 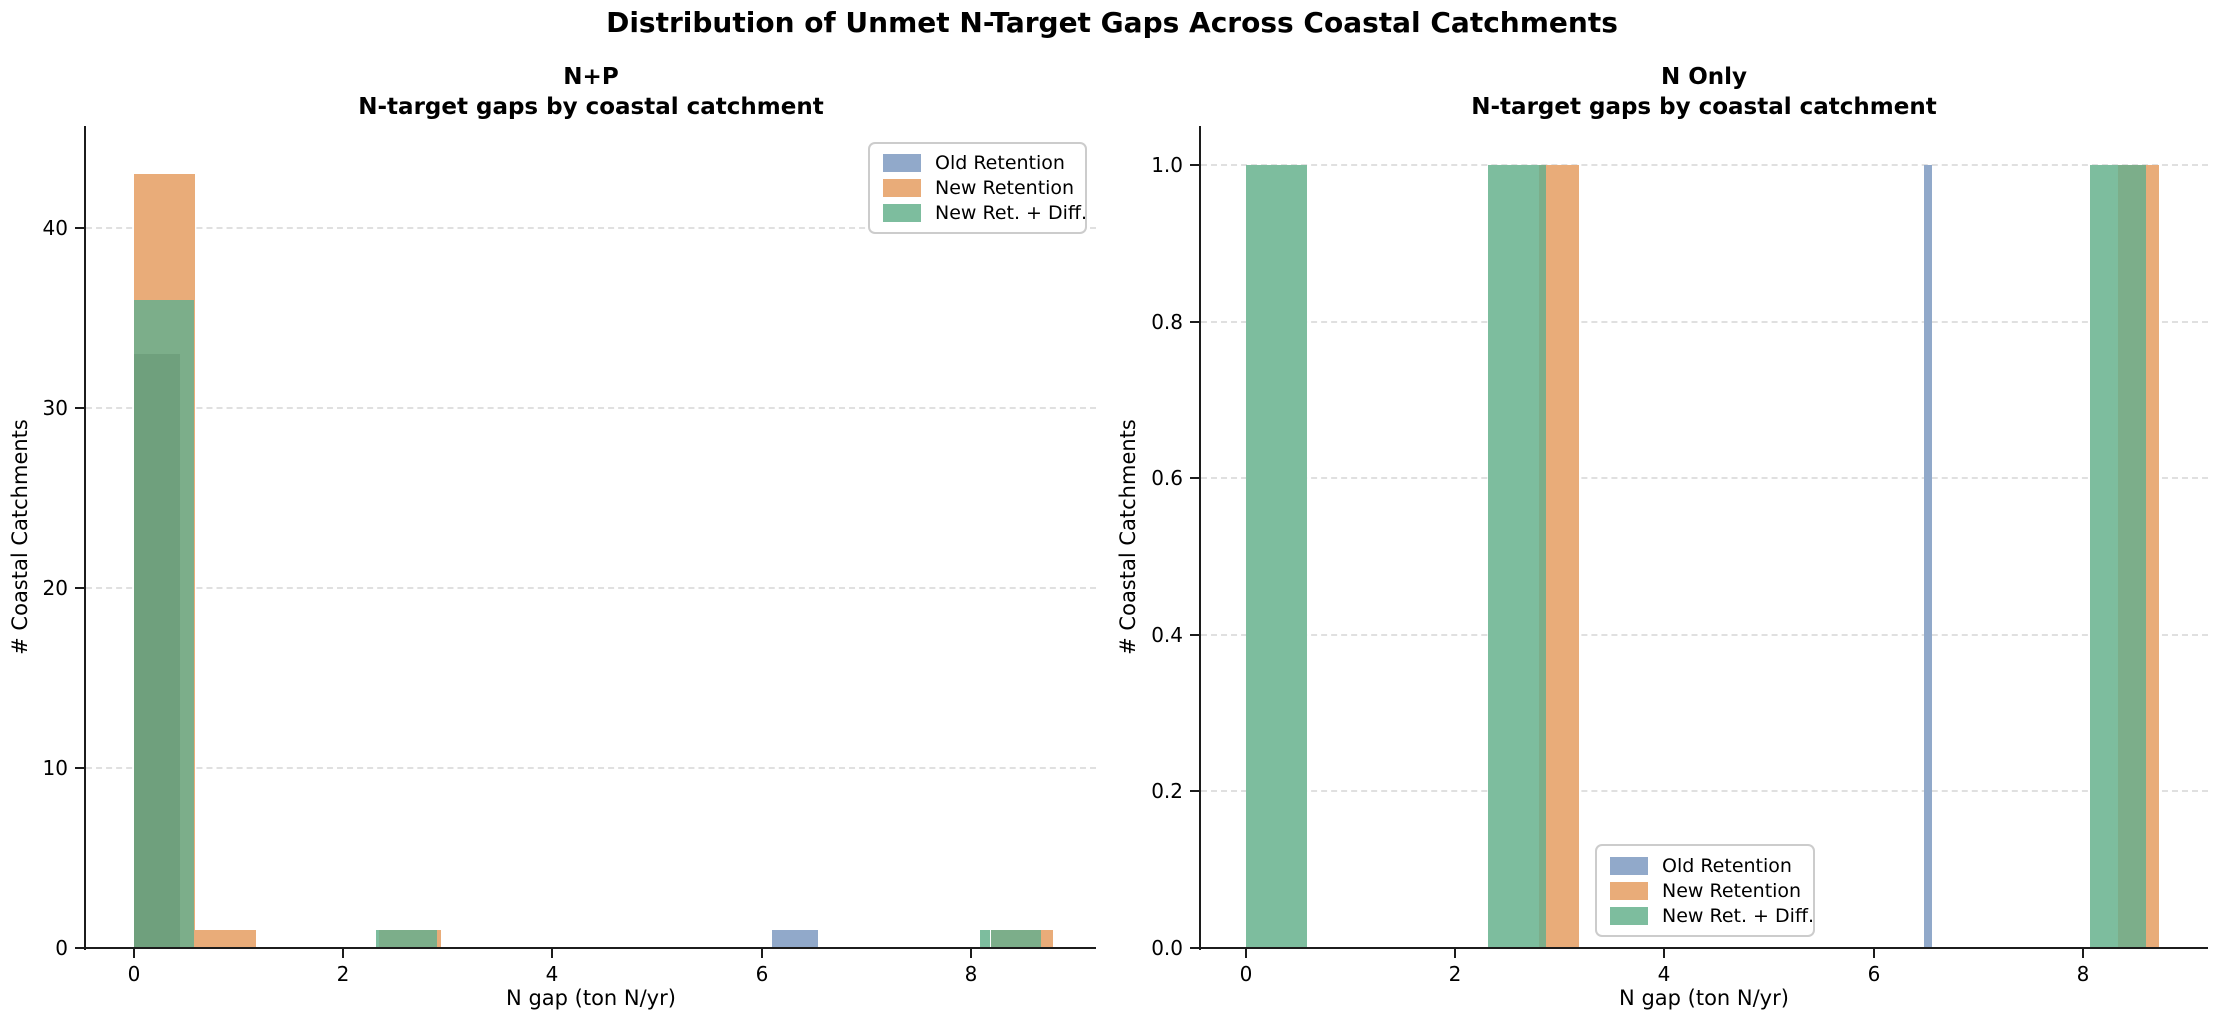 I want to click on y-tick-label: 0, so click(x=61, y=948).